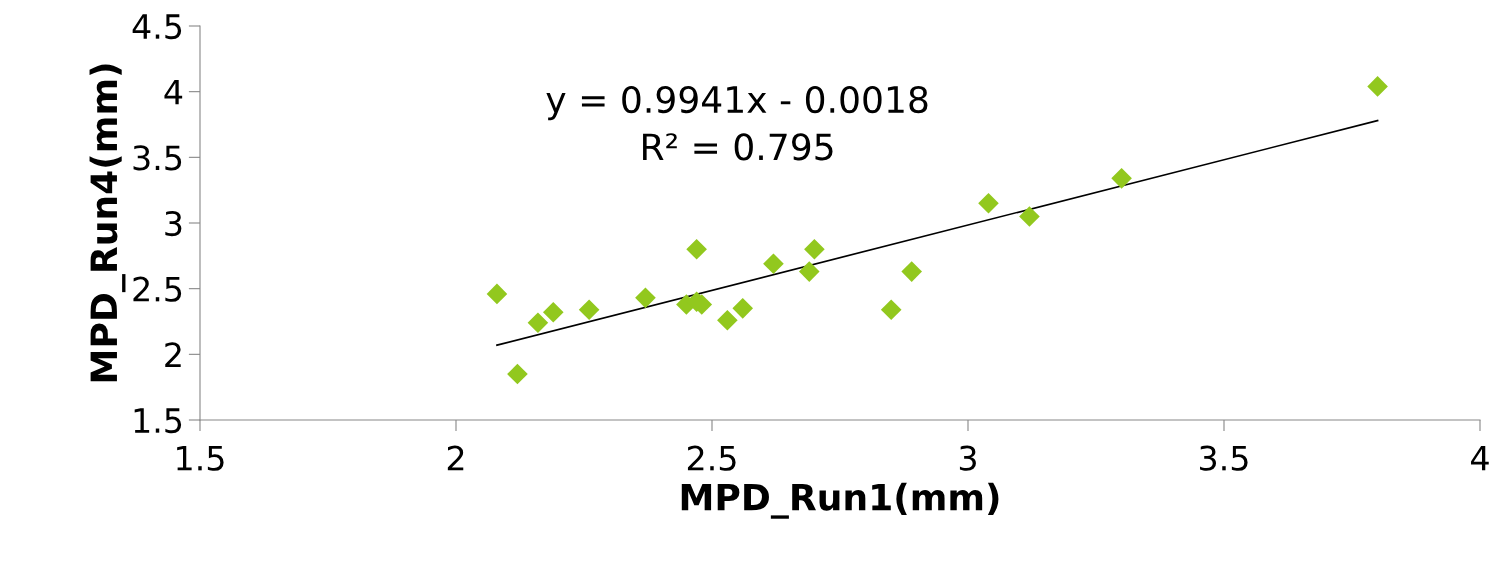 The width and height of the screenshot is (1499, 576). Describe the element at coordinates (455, 458) in the screenshot. I see `x-tick-label: 2` at that location.